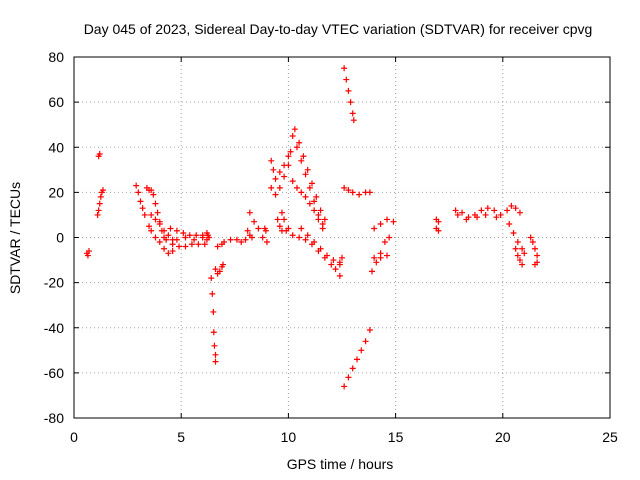 This screenshot has height=480, width=640. Describe the element at coordinates (15, 238) in the screenshot. I see `y-axis-label: SDTVAR / TECUs` at that location.